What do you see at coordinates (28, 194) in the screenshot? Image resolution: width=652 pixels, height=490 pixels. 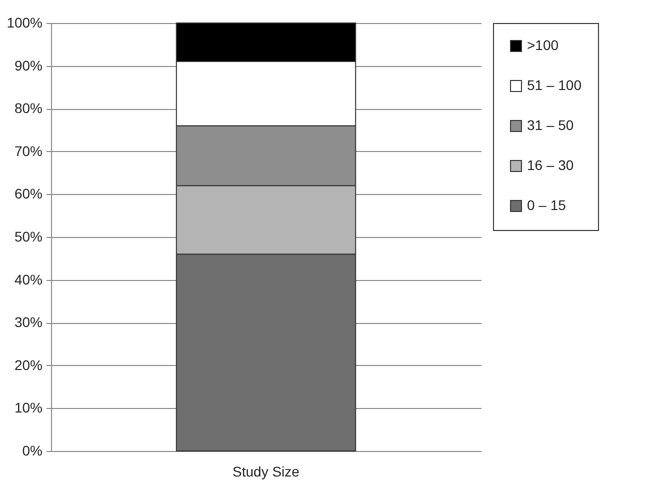 I see `y-tick-label: 60%` at bounding box center [28, 194].